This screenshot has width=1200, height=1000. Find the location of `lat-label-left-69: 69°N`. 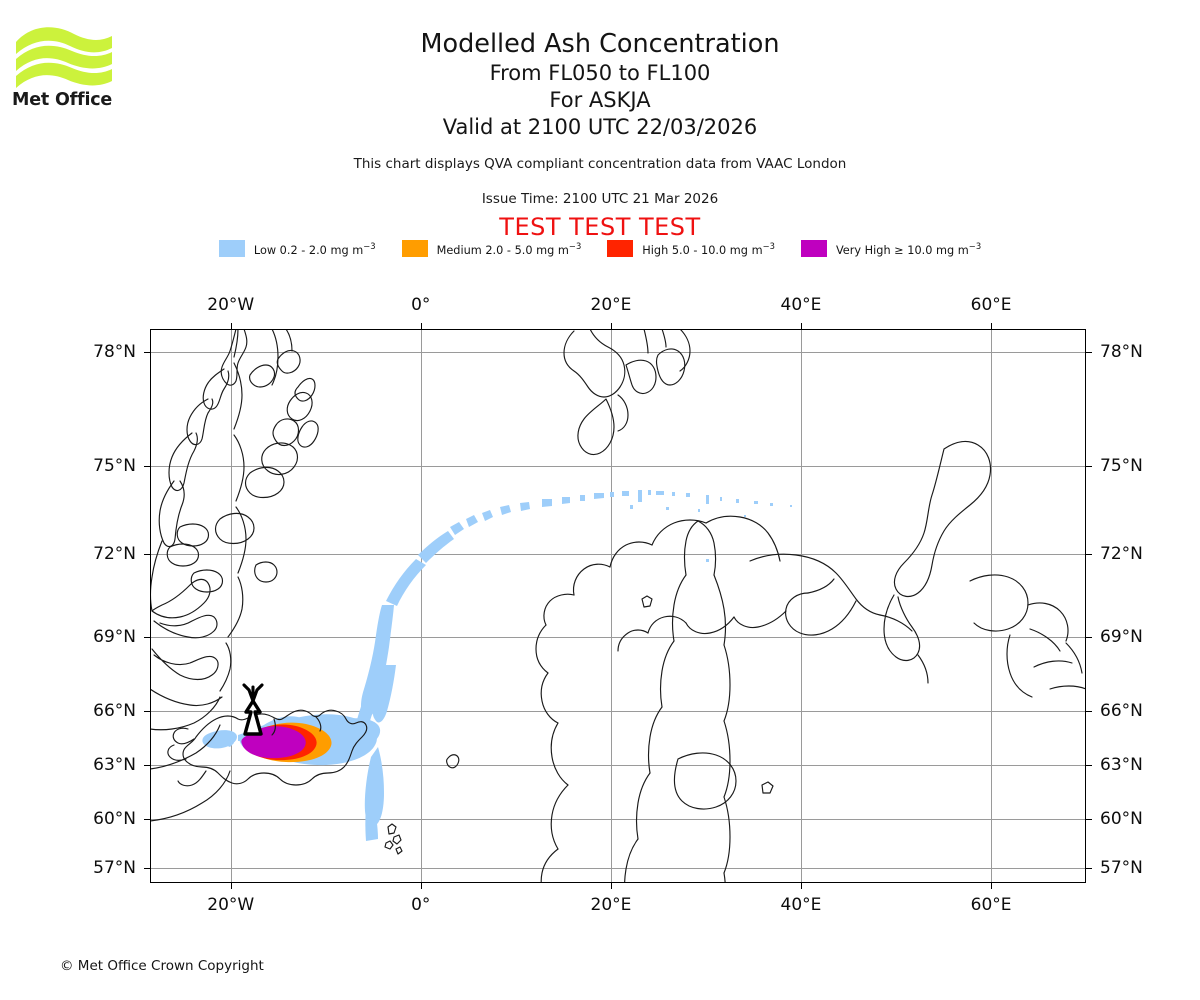

lat-label-left-69: 69°N is located at coordinates (114, 637).